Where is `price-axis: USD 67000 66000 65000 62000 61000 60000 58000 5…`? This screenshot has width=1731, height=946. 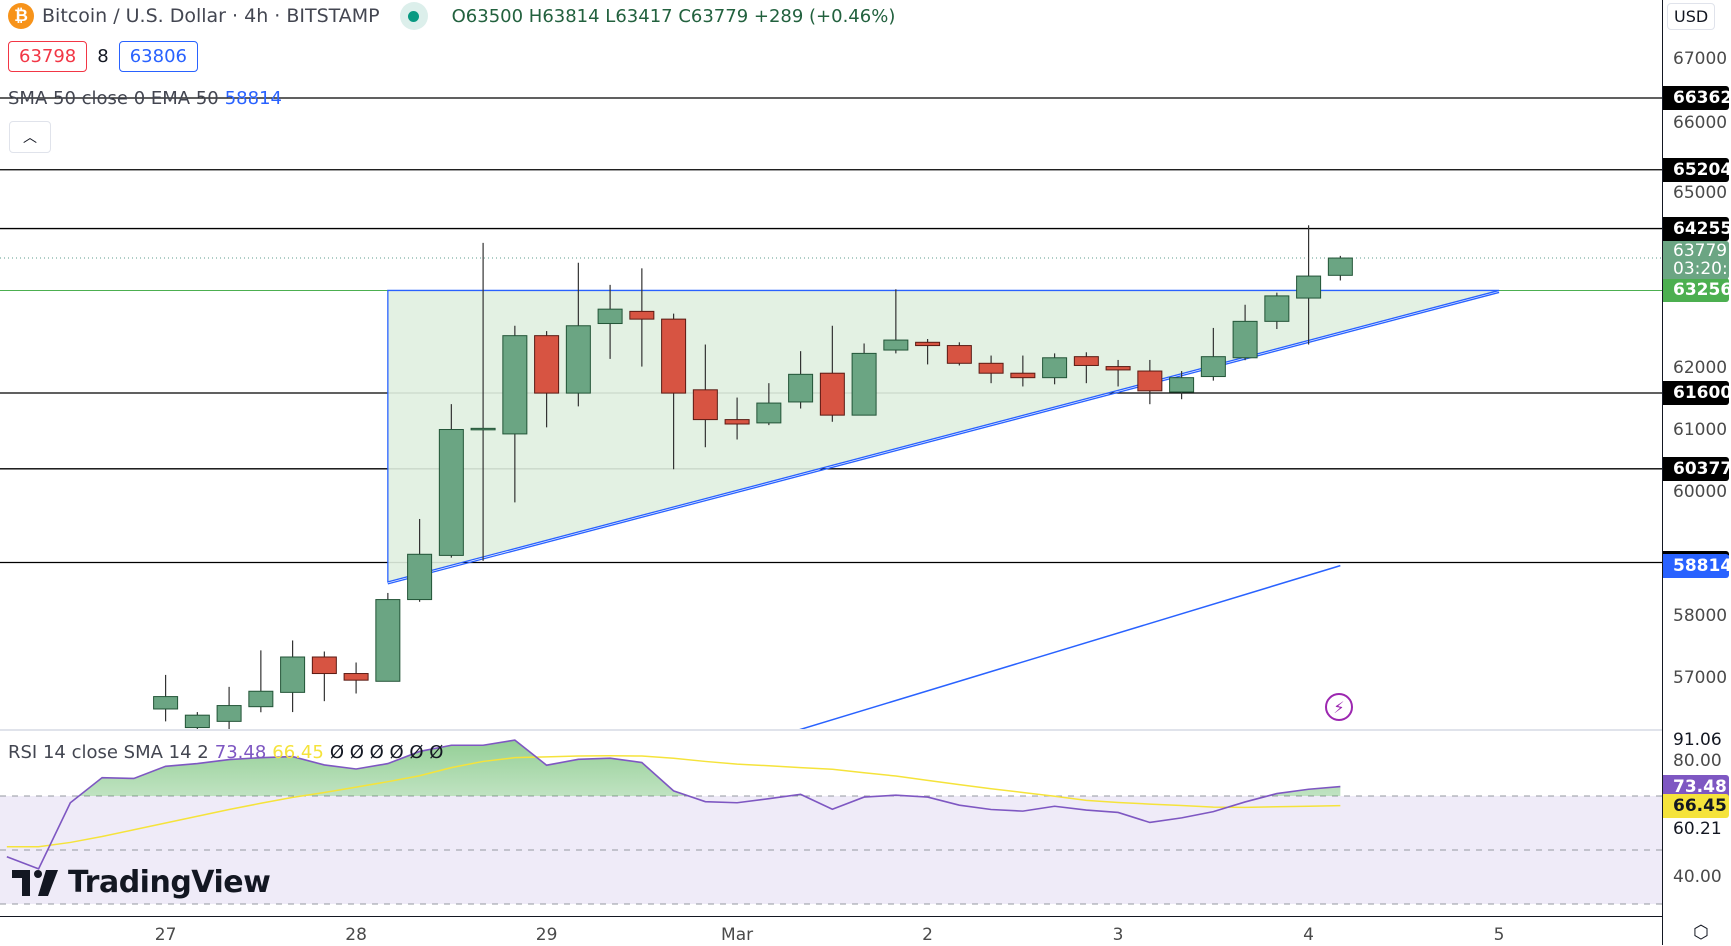
price-axis: USD 67000 66000 65000 62000 61000 60000 58000 5… is located at coordinates (1696, 472).